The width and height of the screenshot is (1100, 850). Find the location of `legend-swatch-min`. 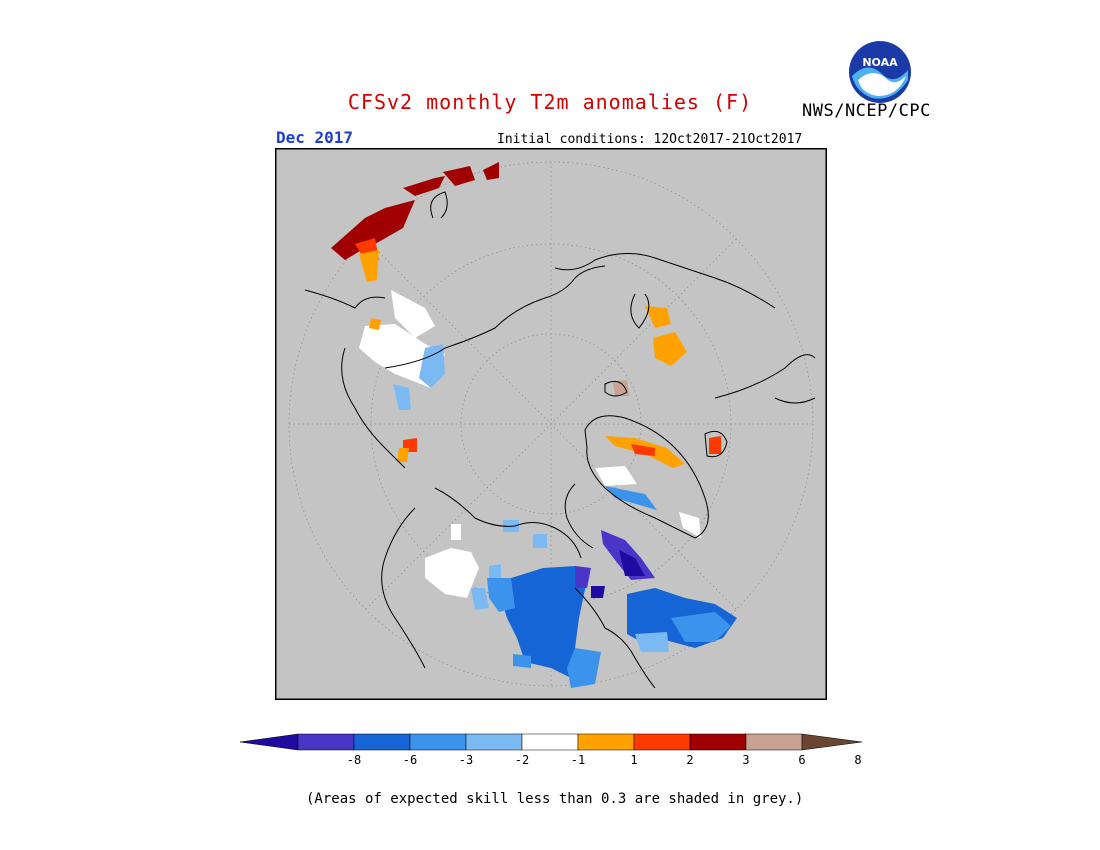

legend-swatch-min is located at coordinates (269, 742).